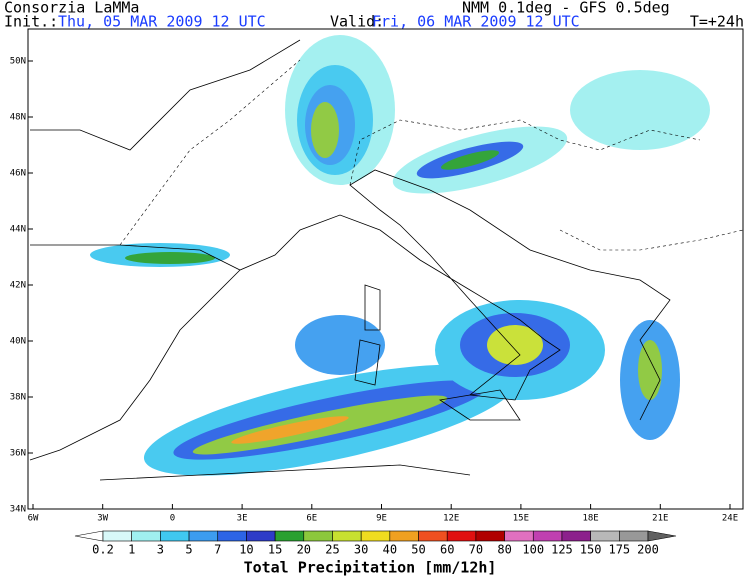  What do you see at coordinates (131, 550) in the screenshot?
I see `colorbar-label: 1` at bounding box center [131, 550].